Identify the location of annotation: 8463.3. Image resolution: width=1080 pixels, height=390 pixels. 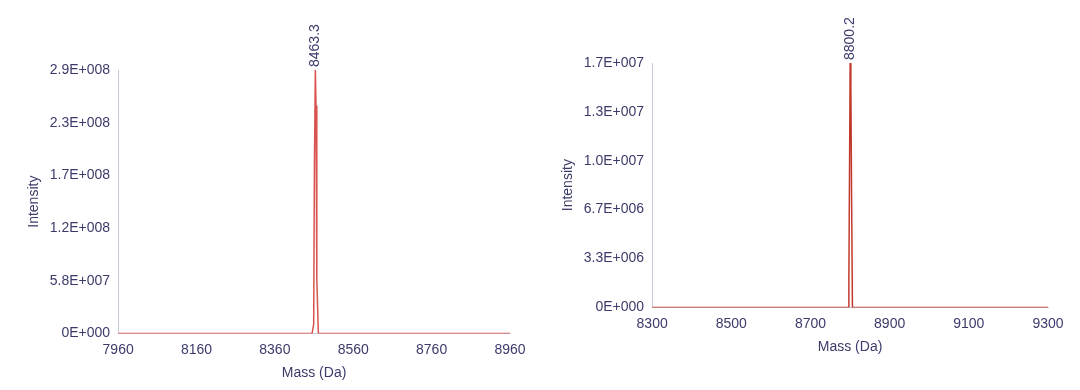
(314, 45).